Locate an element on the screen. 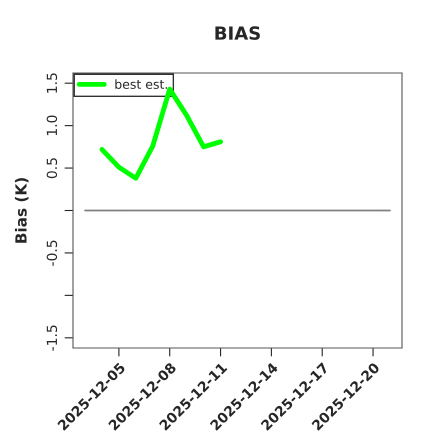  y-tick-label: -0.5 is located at coordinates (52, 253).